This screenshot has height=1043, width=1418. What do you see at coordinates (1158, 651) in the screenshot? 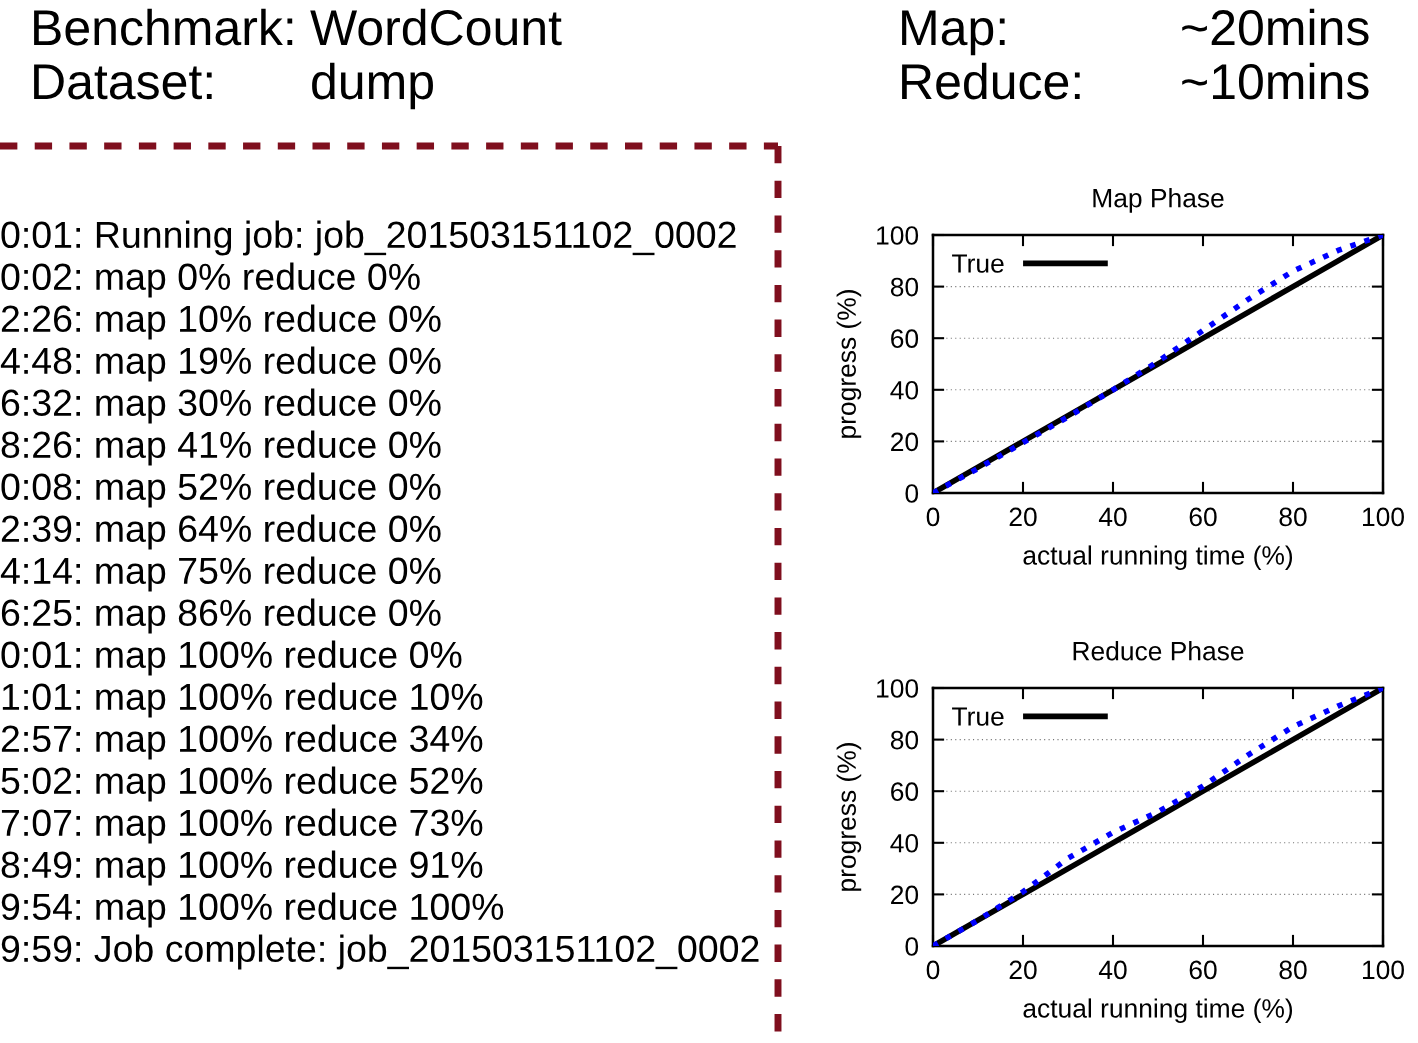
I see `chart-title: Reduce Phase` at bounding box center [1158, 651].